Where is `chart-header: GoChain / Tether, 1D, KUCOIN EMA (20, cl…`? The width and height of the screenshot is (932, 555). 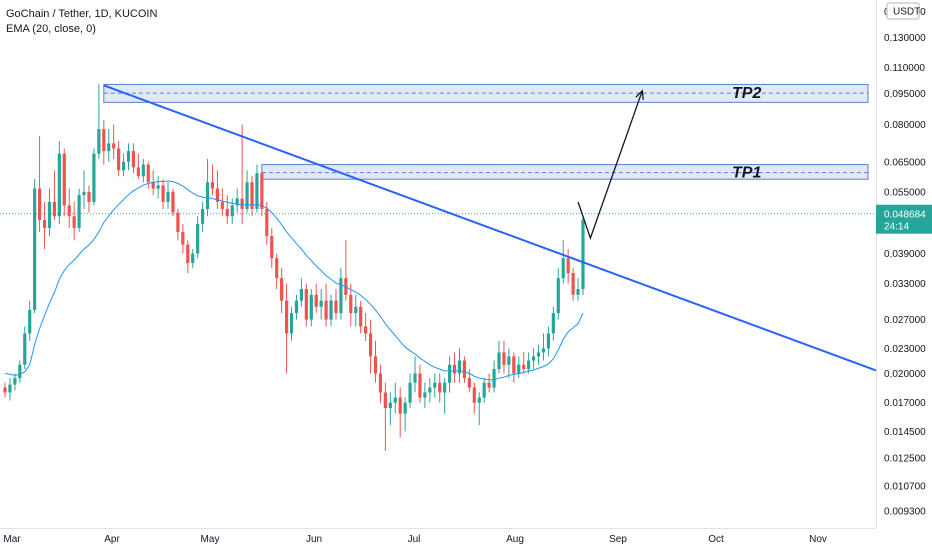 chart-header: GoChain / Tether, 1D, KUCOIN EMA (20, cl… is located at coordinates (81, 22).